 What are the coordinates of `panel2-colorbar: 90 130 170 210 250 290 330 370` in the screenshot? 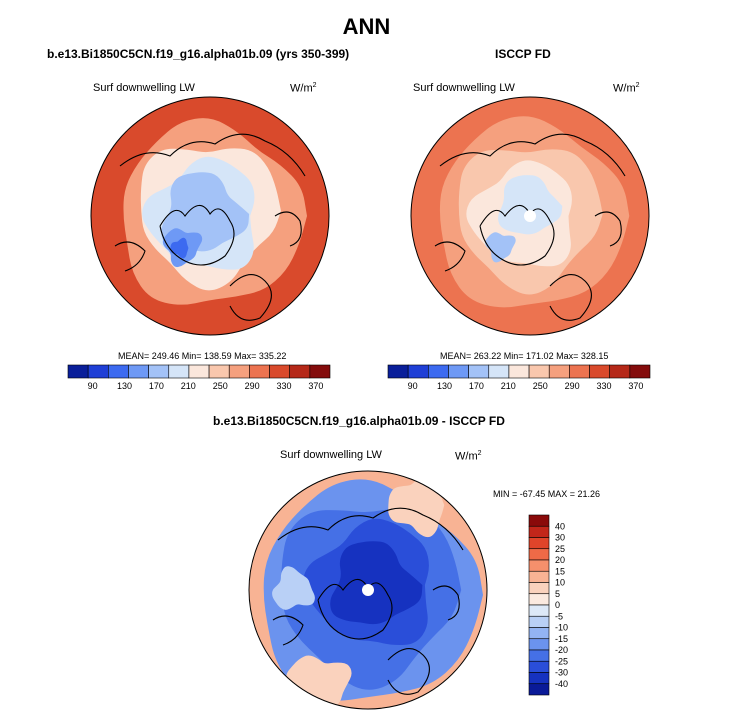 It's located at (519, 377).